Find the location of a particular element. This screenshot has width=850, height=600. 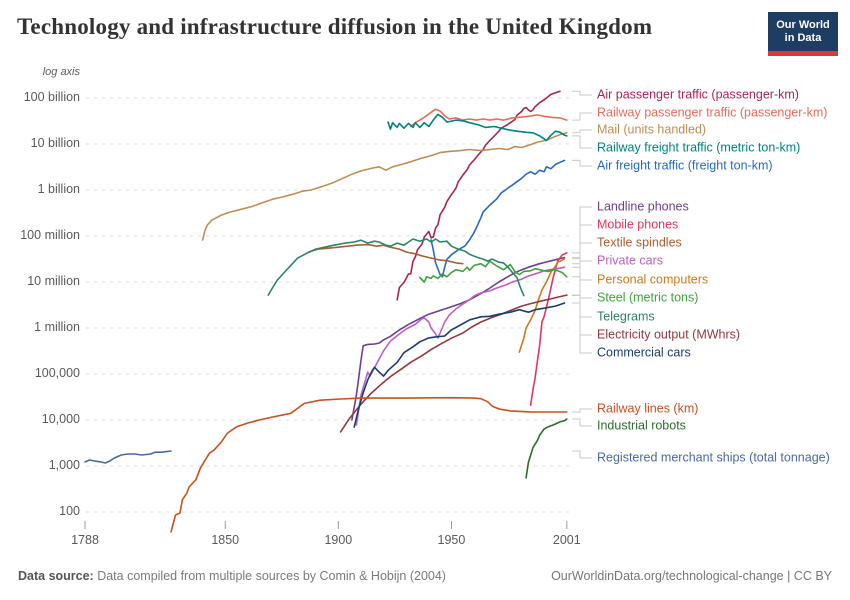

y-axis-label: 100 million is located at coordinates (50, 235).